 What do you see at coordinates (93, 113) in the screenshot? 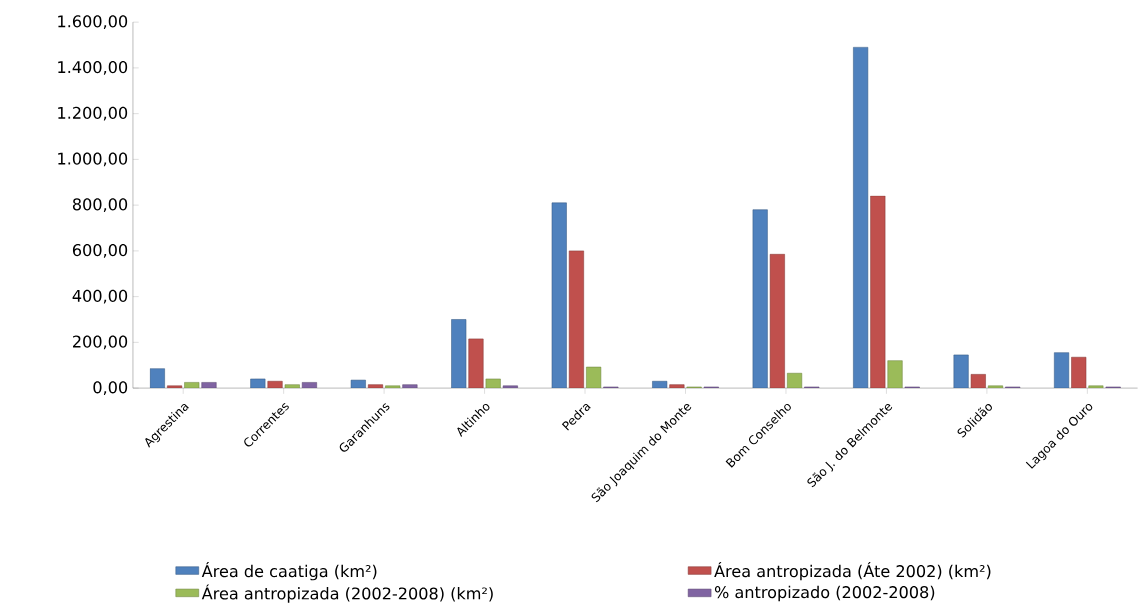
I see `y-tick-label: 1.200,00` at bounding box center [93, 113].